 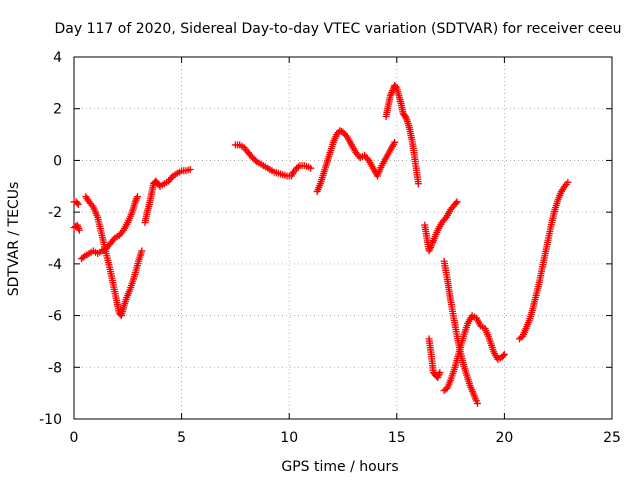 What do you see at coordinates (181, 438) in the screenshot?
I see `x-tick-label: 5` at bounding box center [181, 438].